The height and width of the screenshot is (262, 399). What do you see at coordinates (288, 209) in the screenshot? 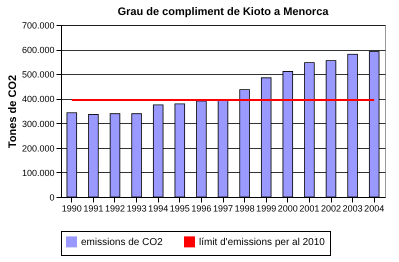
I see `x-tick-label: 2000` at bounding box center [288, 209].